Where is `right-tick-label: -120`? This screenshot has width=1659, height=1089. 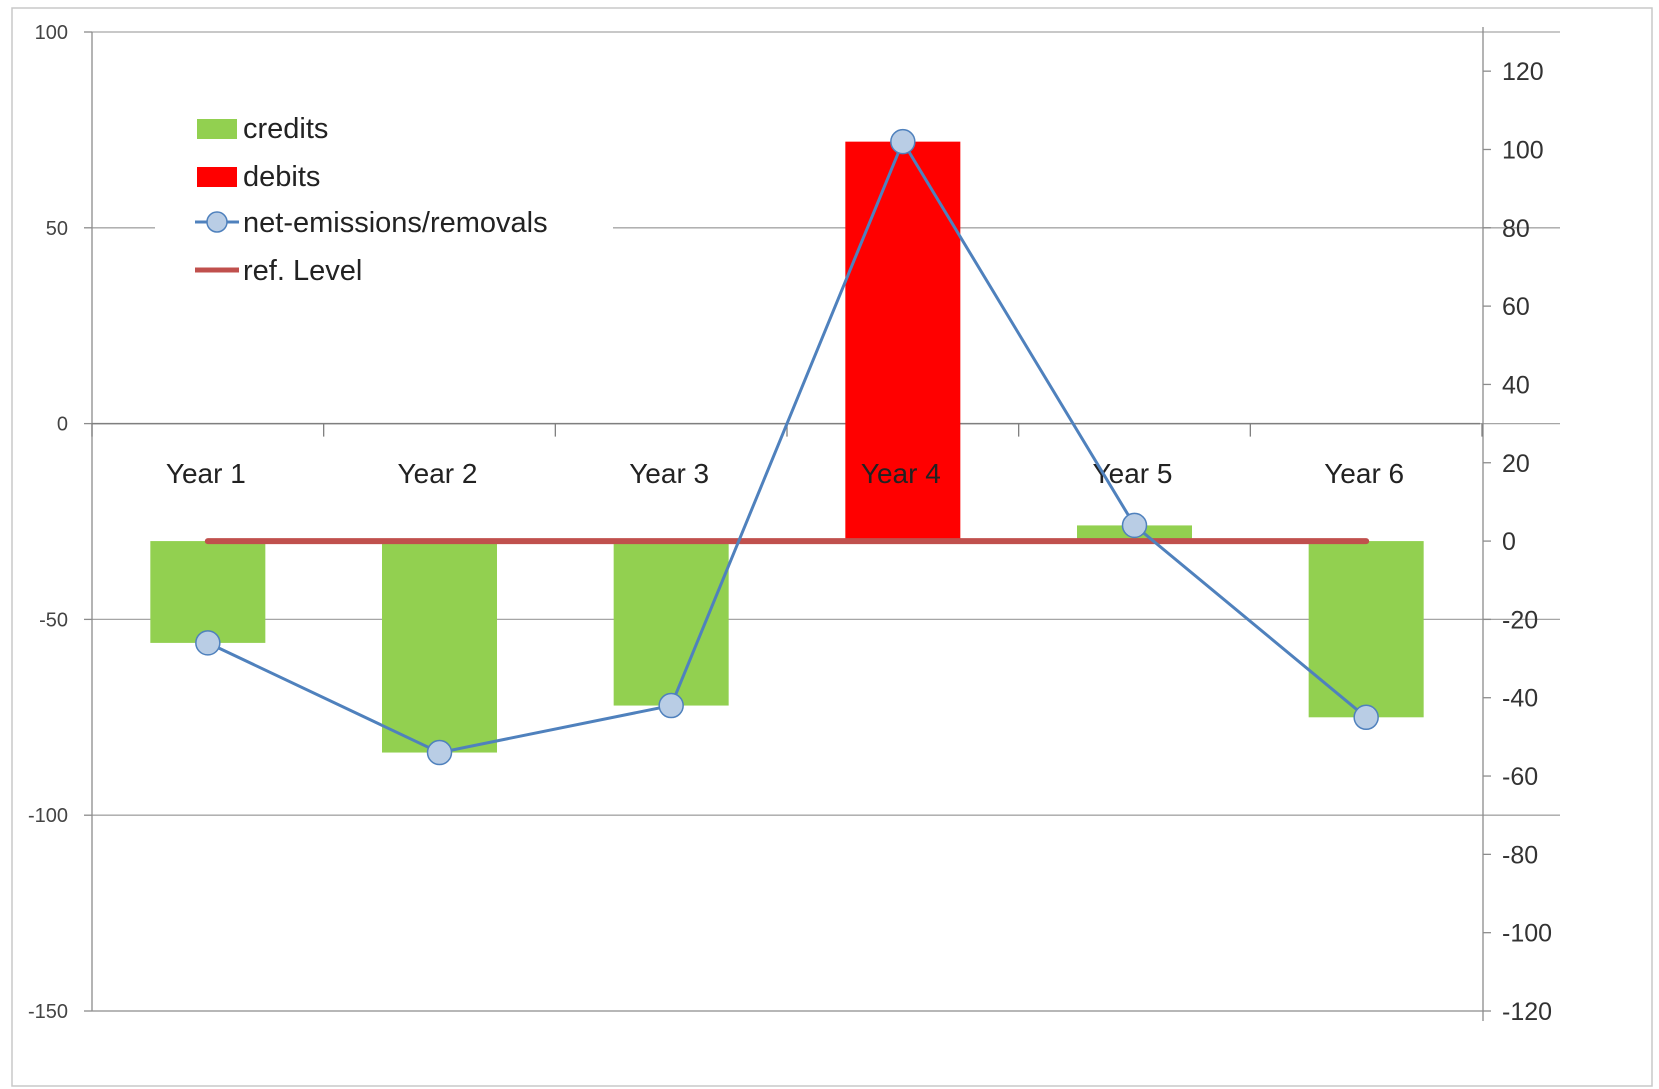 right-tick-label: -120 is located at coordinates (1527, 1012).